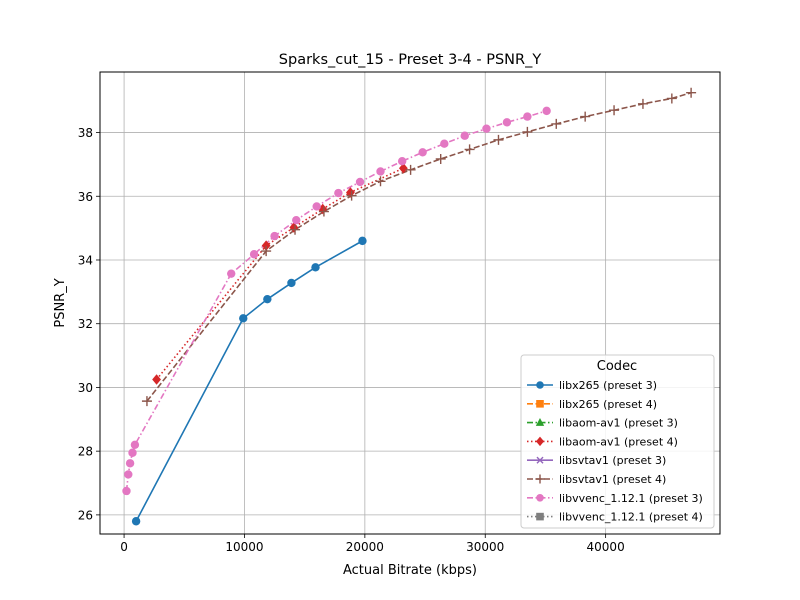 The height and width of the screenshot is (600, 800). What do you see at coordinates (85, 260) in the screenshot?
I see `y-tick-label: 34` at bounding box center [85, 260].